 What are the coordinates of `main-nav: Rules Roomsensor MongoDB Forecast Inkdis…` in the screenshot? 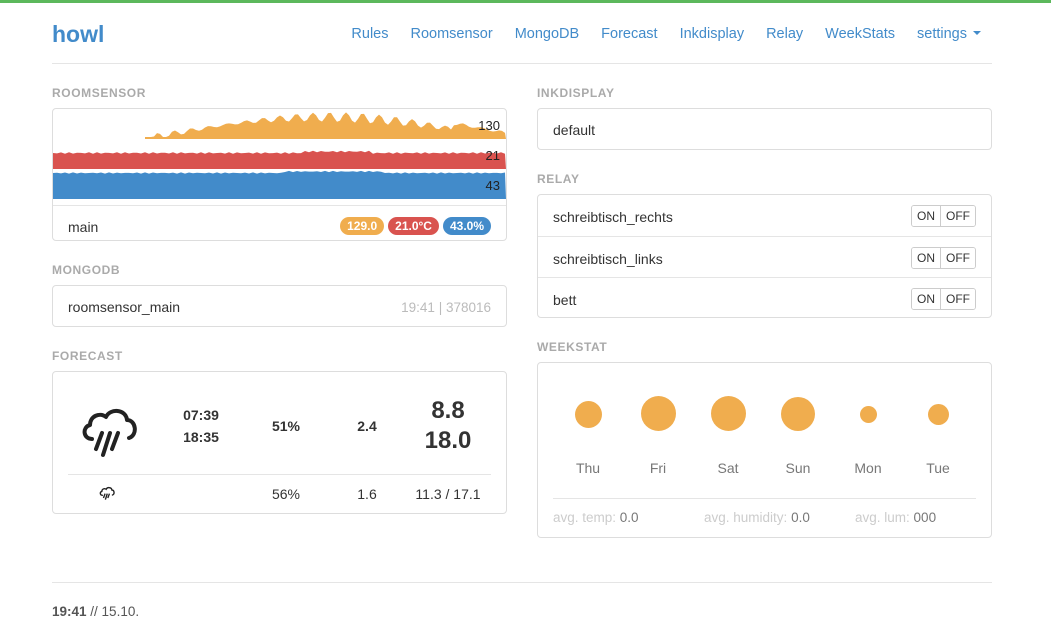 It's located at (655, 34).